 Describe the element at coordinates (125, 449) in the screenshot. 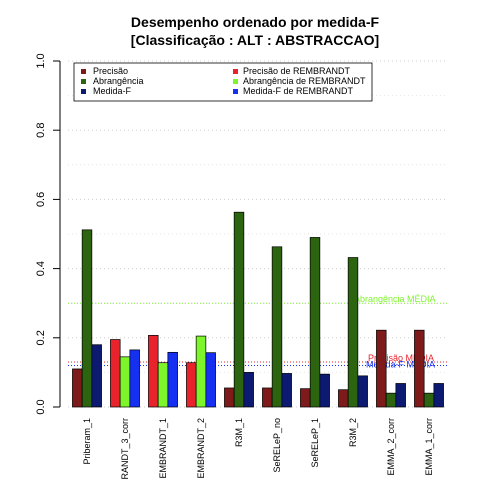

I see `x-tick-label: RANDT_3_corr` at that location.